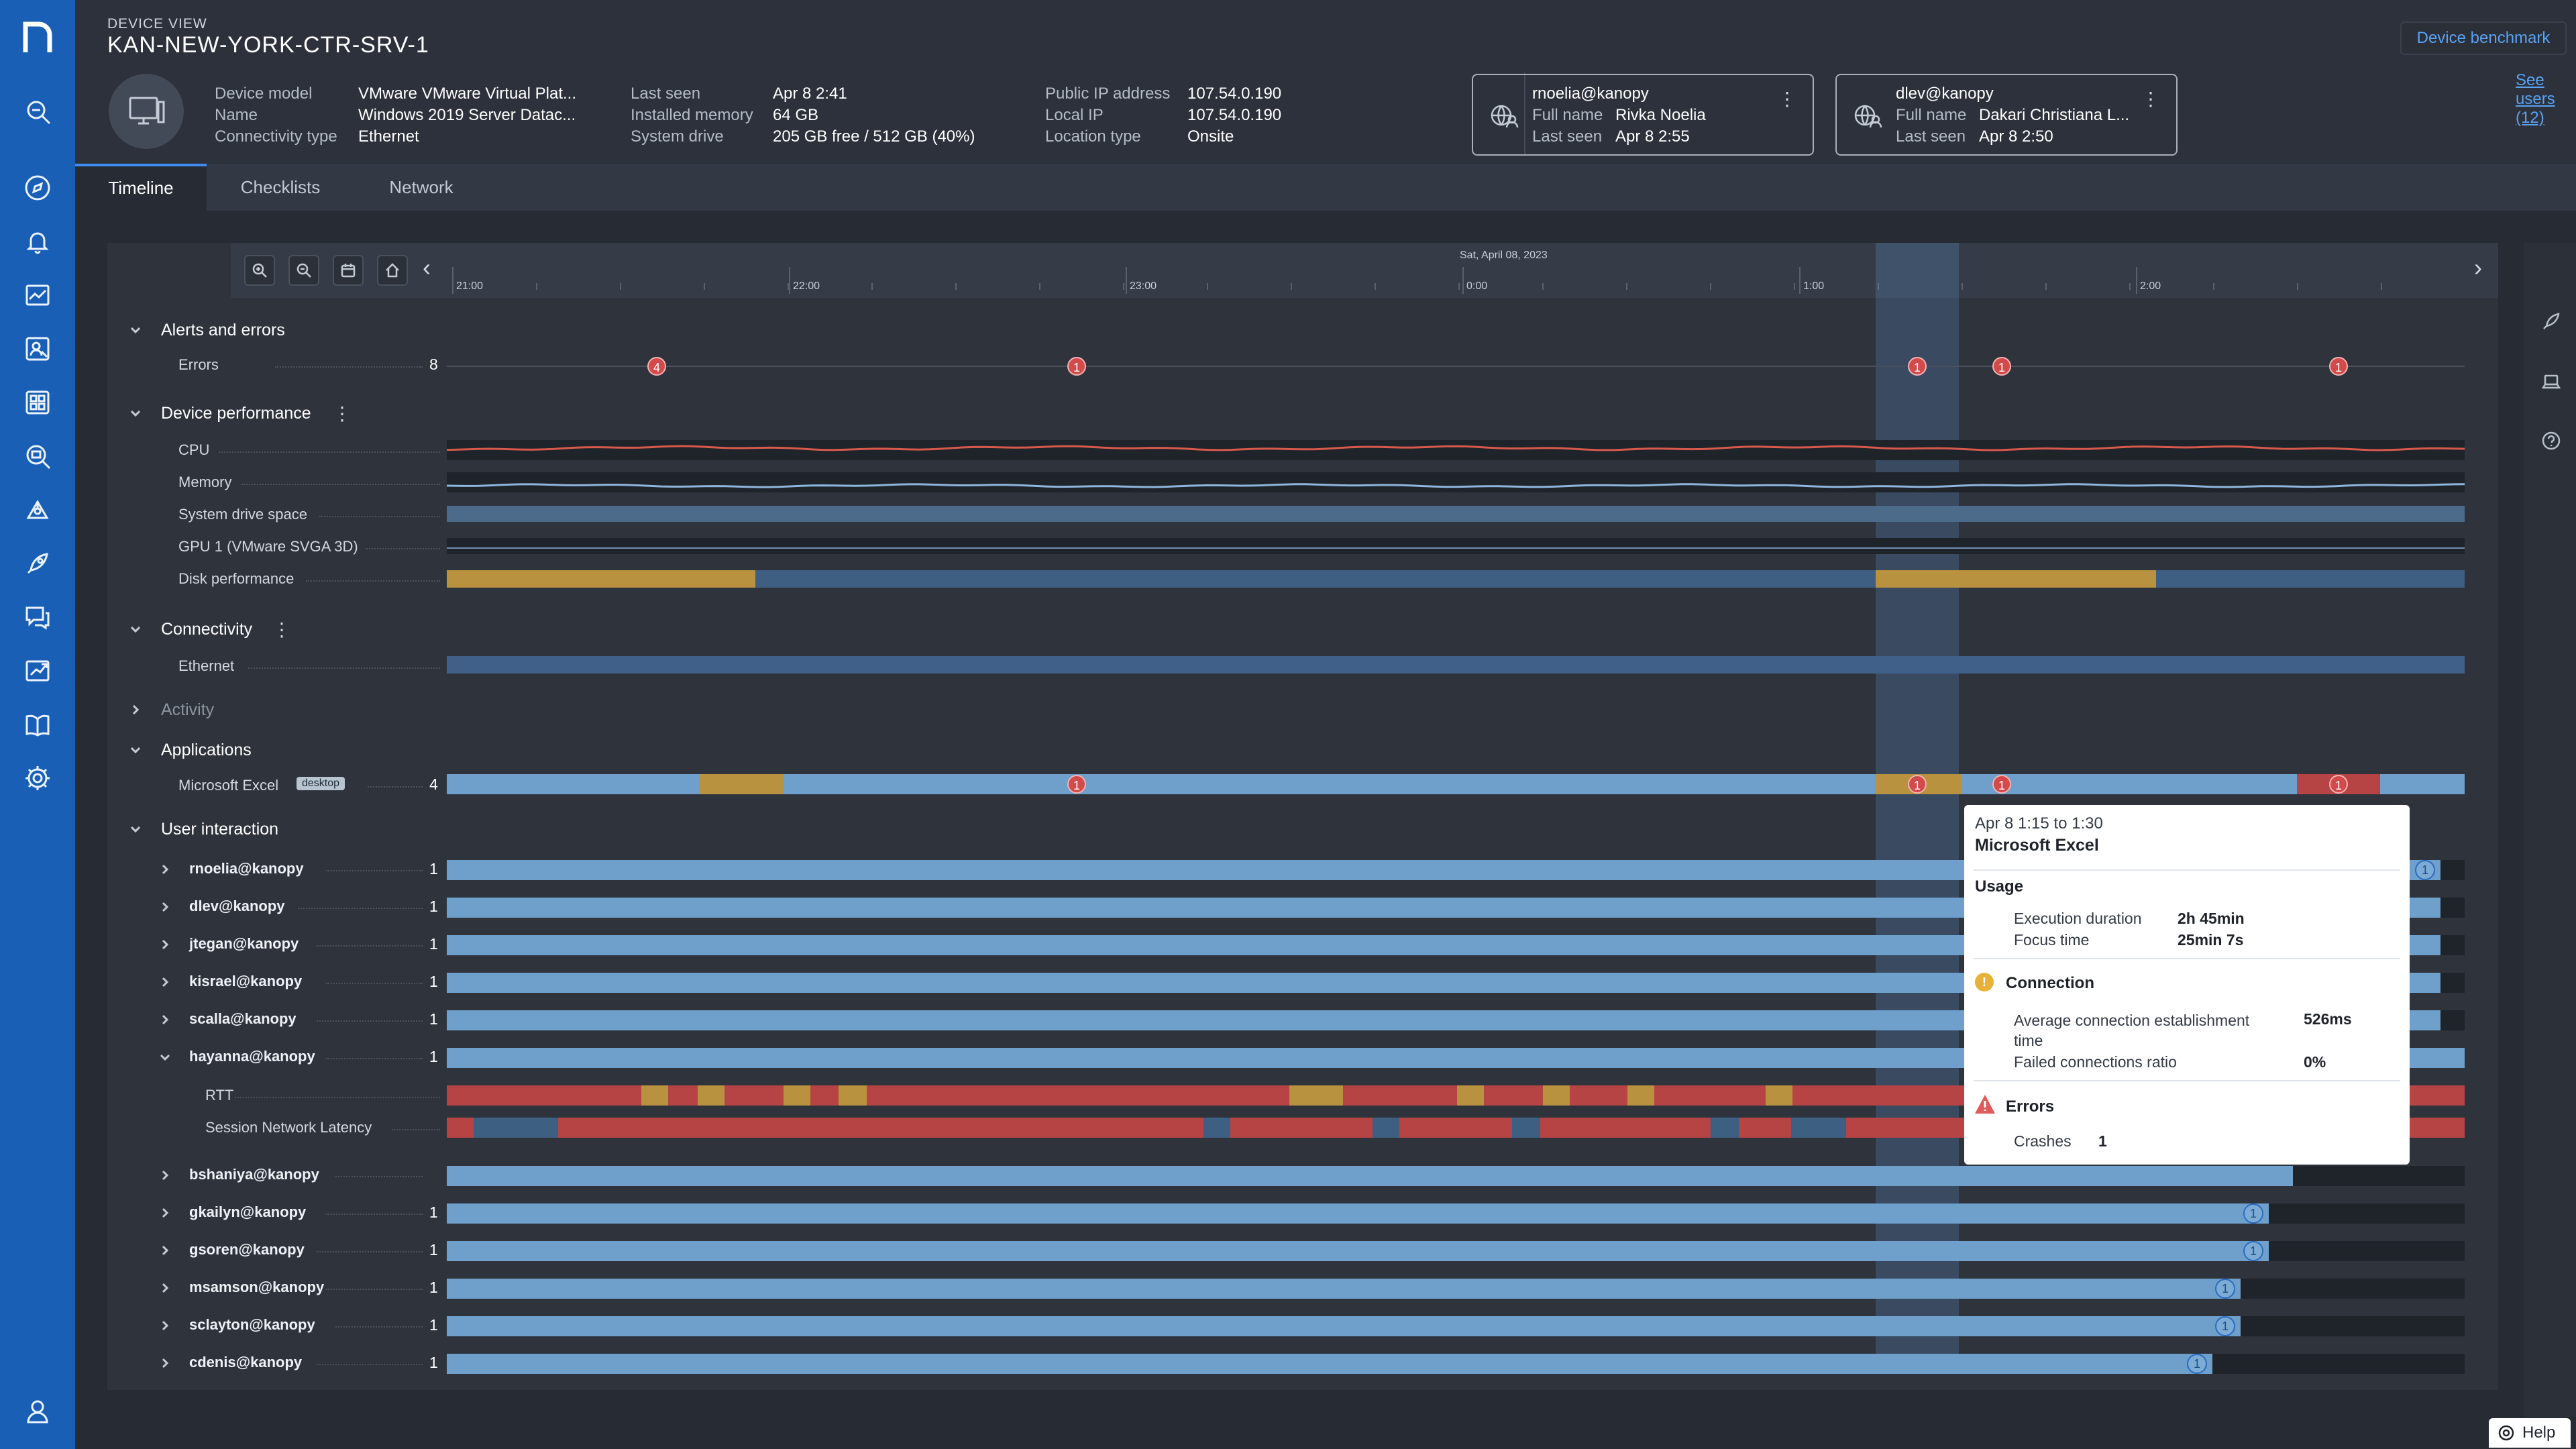 The image size is (2576, 1449). What do you see at coordinates (37, 671) in the screenshot?
I see `report-icon` at bounding box center [37, 671].